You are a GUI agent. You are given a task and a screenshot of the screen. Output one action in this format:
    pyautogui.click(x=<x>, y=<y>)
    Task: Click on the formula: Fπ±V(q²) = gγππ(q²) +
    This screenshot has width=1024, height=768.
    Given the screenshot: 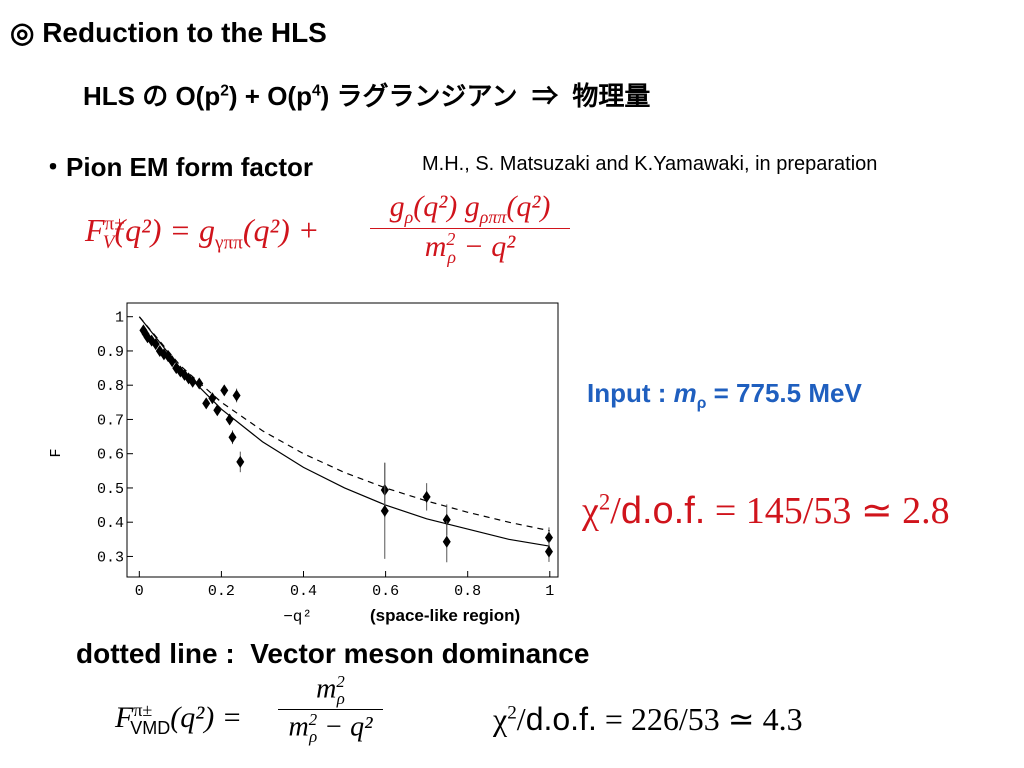 What is the action you would take?
    pyautogui.click(x=202, y=233)
    